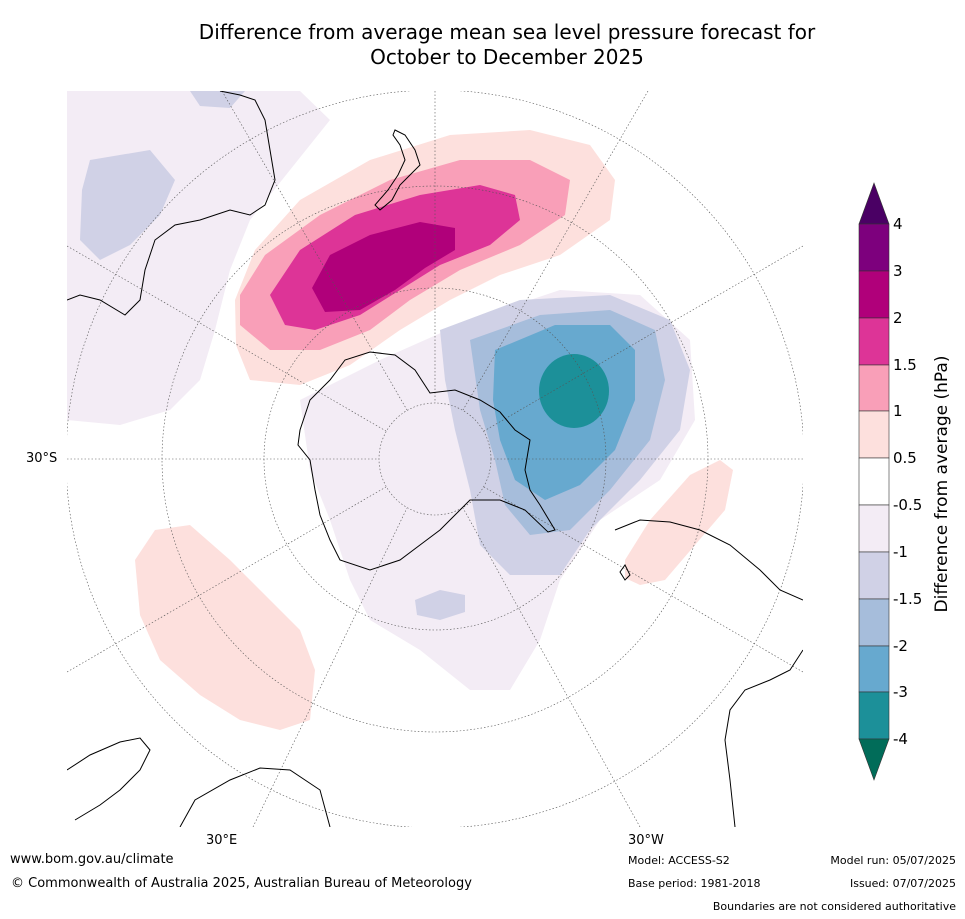 The width and height of the screenshot is (965, 919). Describe the element at coordinates (874, 528) in the screenshot. I see `colorbar-swatch-minus-0.5-to-minus-1` at that location.